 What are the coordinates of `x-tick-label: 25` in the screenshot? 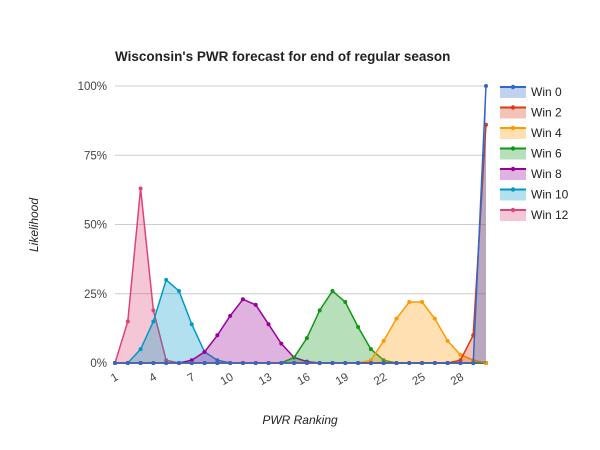 It's located at (418, 379).